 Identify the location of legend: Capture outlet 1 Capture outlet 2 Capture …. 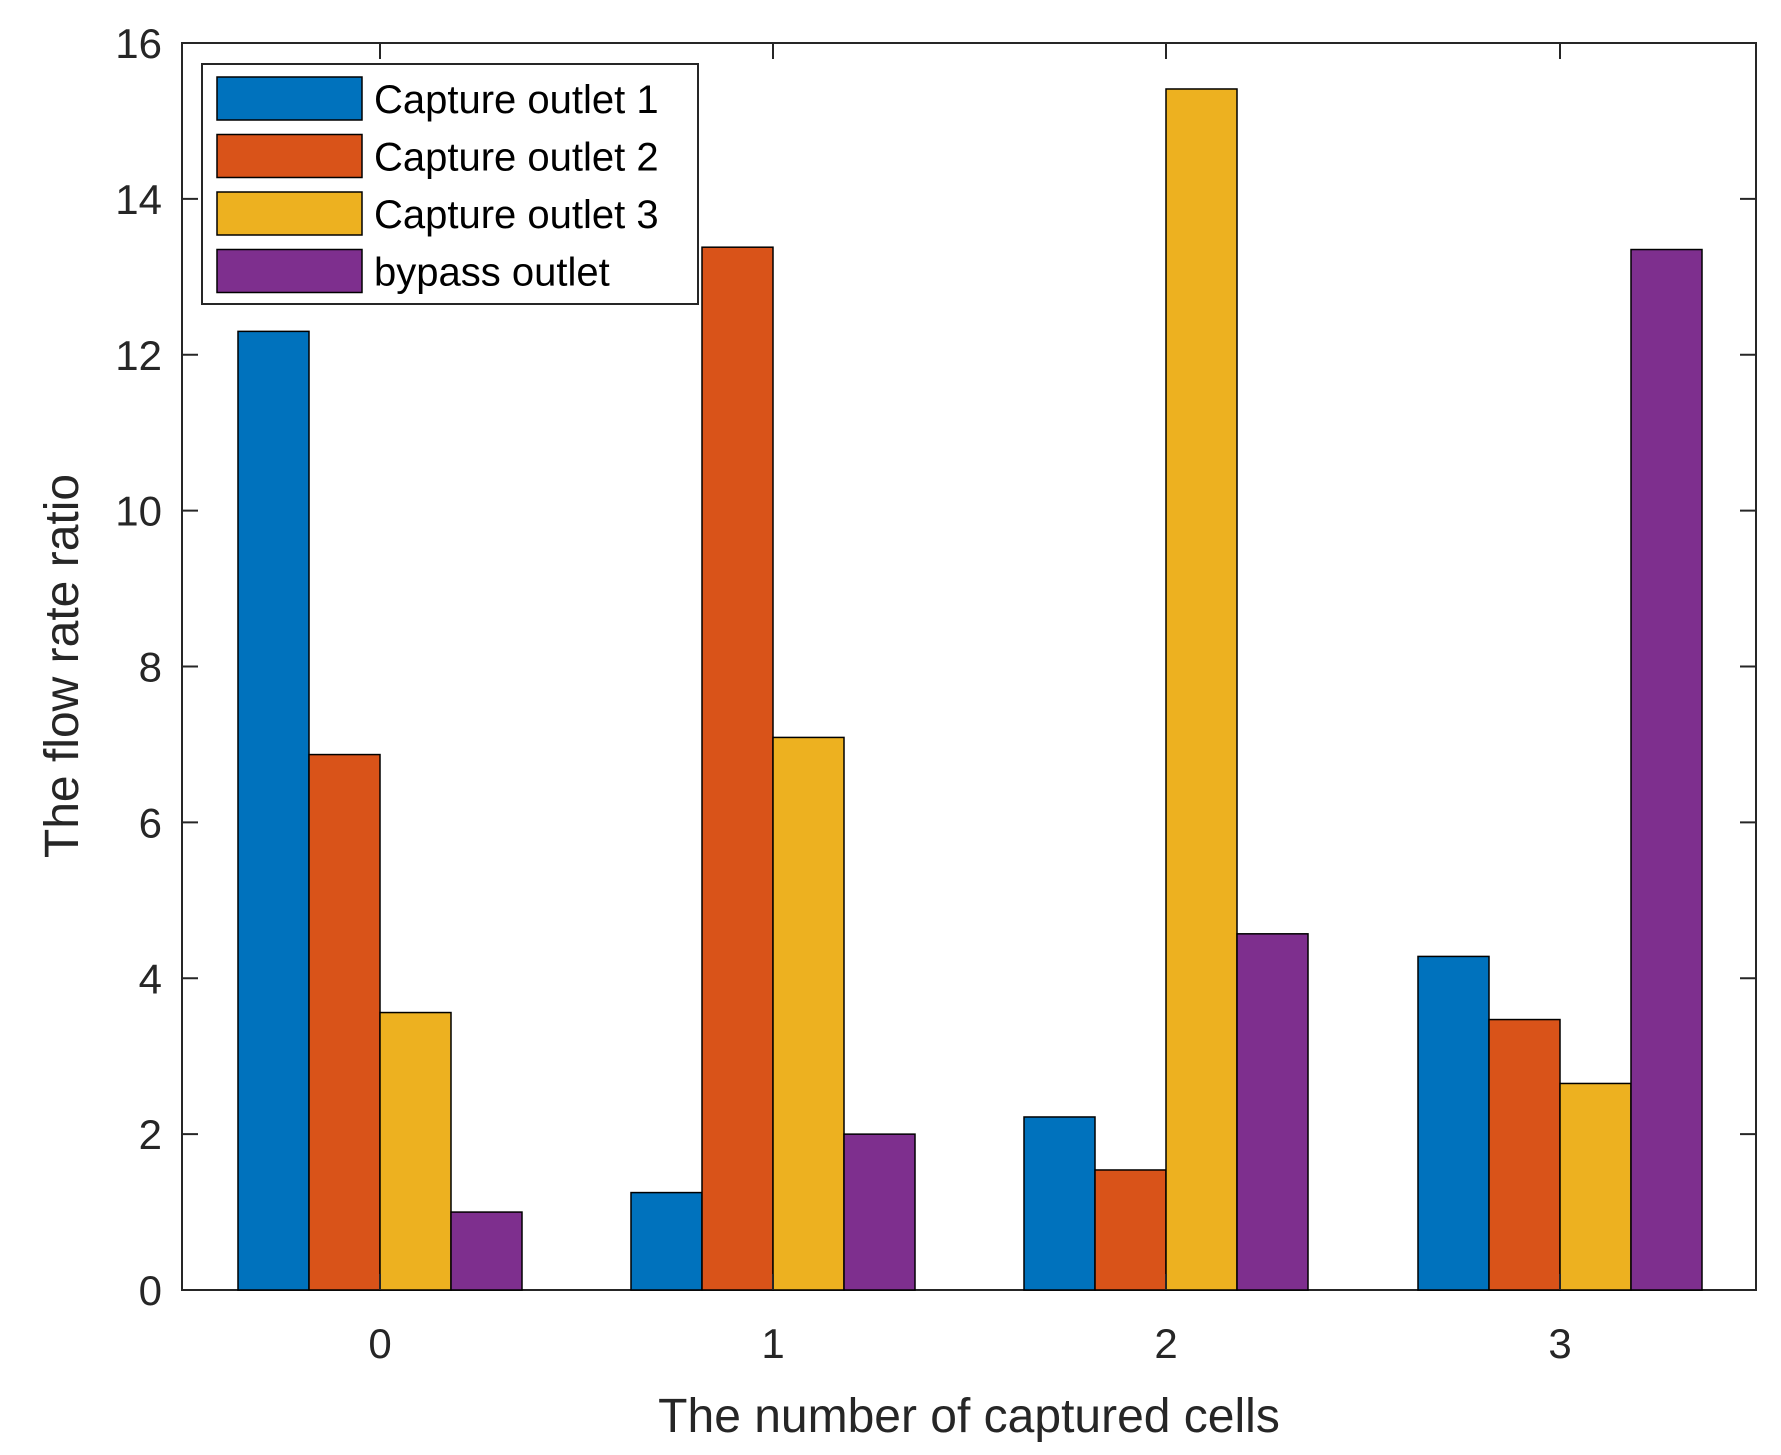
(450, 184).